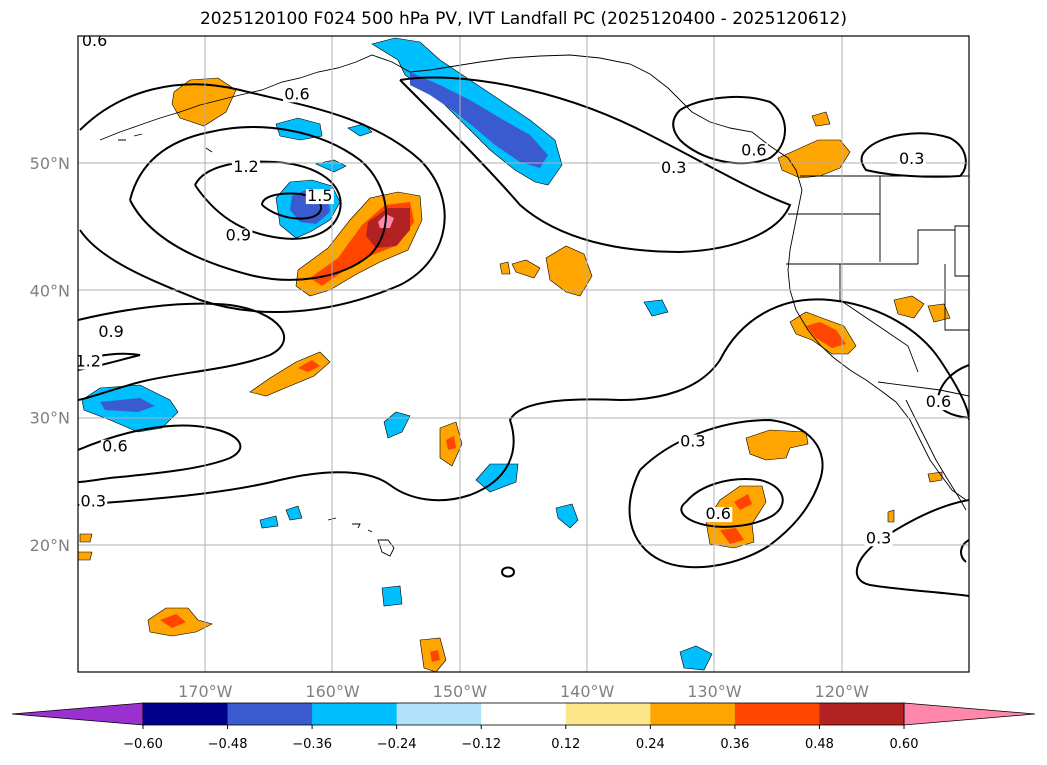 This screenshot has height=765, width=1047. What do you see at coordinates (127, 405) in the screenshot?
I see `fill-west-dark` at bounding box center [127, 405].